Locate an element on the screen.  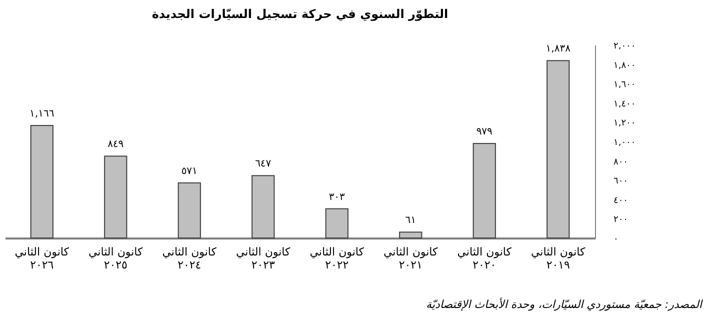
x-tick-label: كانون الثاني ٢٠٢٠ is located at coordinates (484, 259).